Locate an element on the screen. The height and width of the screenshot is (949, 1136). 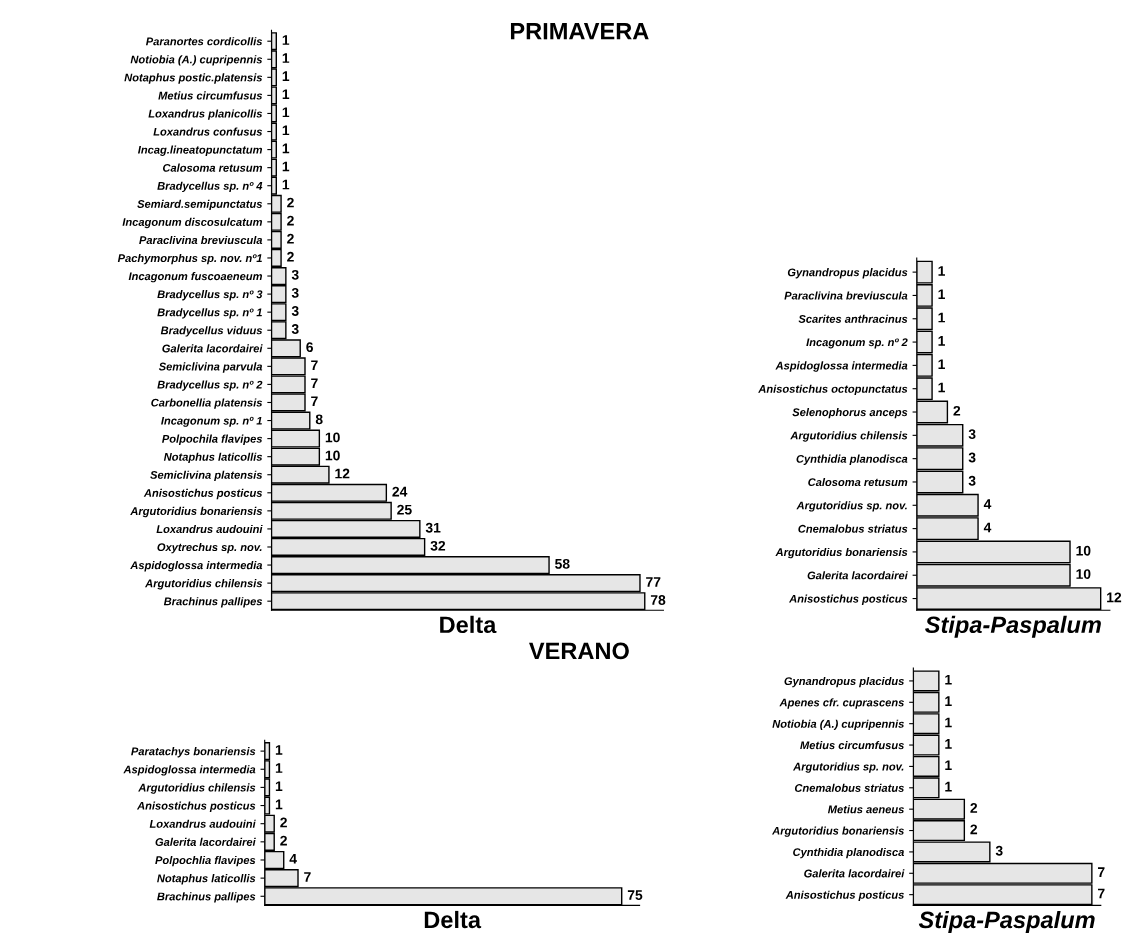
y-tick-label: Bradycellus sp. nº 4 is located at coordinates (210, 187).